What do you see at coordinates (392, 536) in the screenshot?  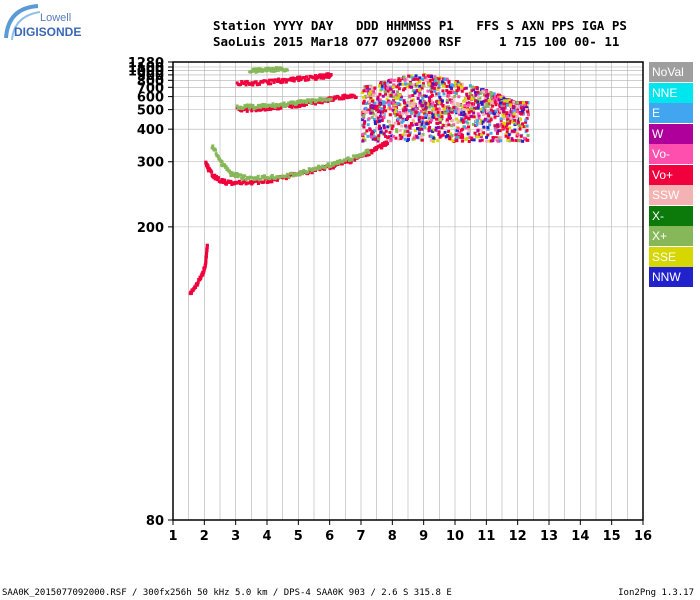 I see `x-tick-label: 8` at bounding box center [392, 536].